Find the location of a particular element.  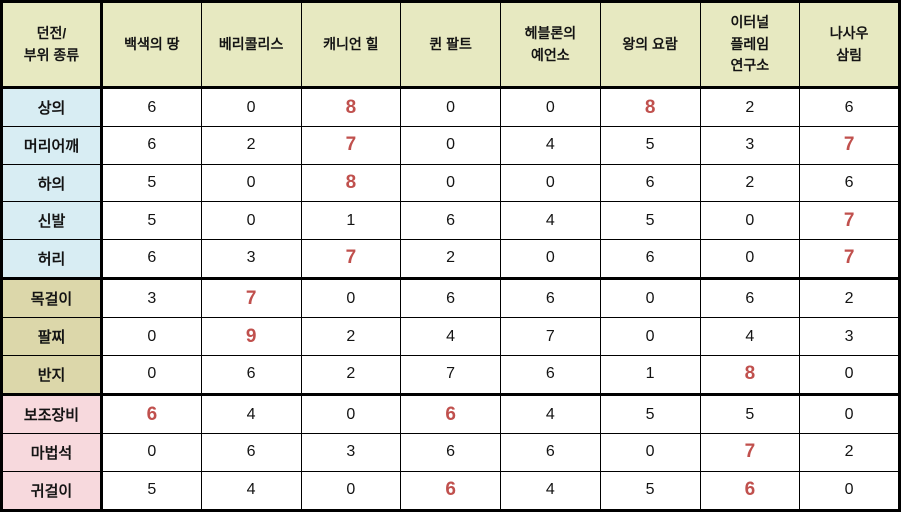

column-header-line: 이터널 is located at coordinates (750, 21).